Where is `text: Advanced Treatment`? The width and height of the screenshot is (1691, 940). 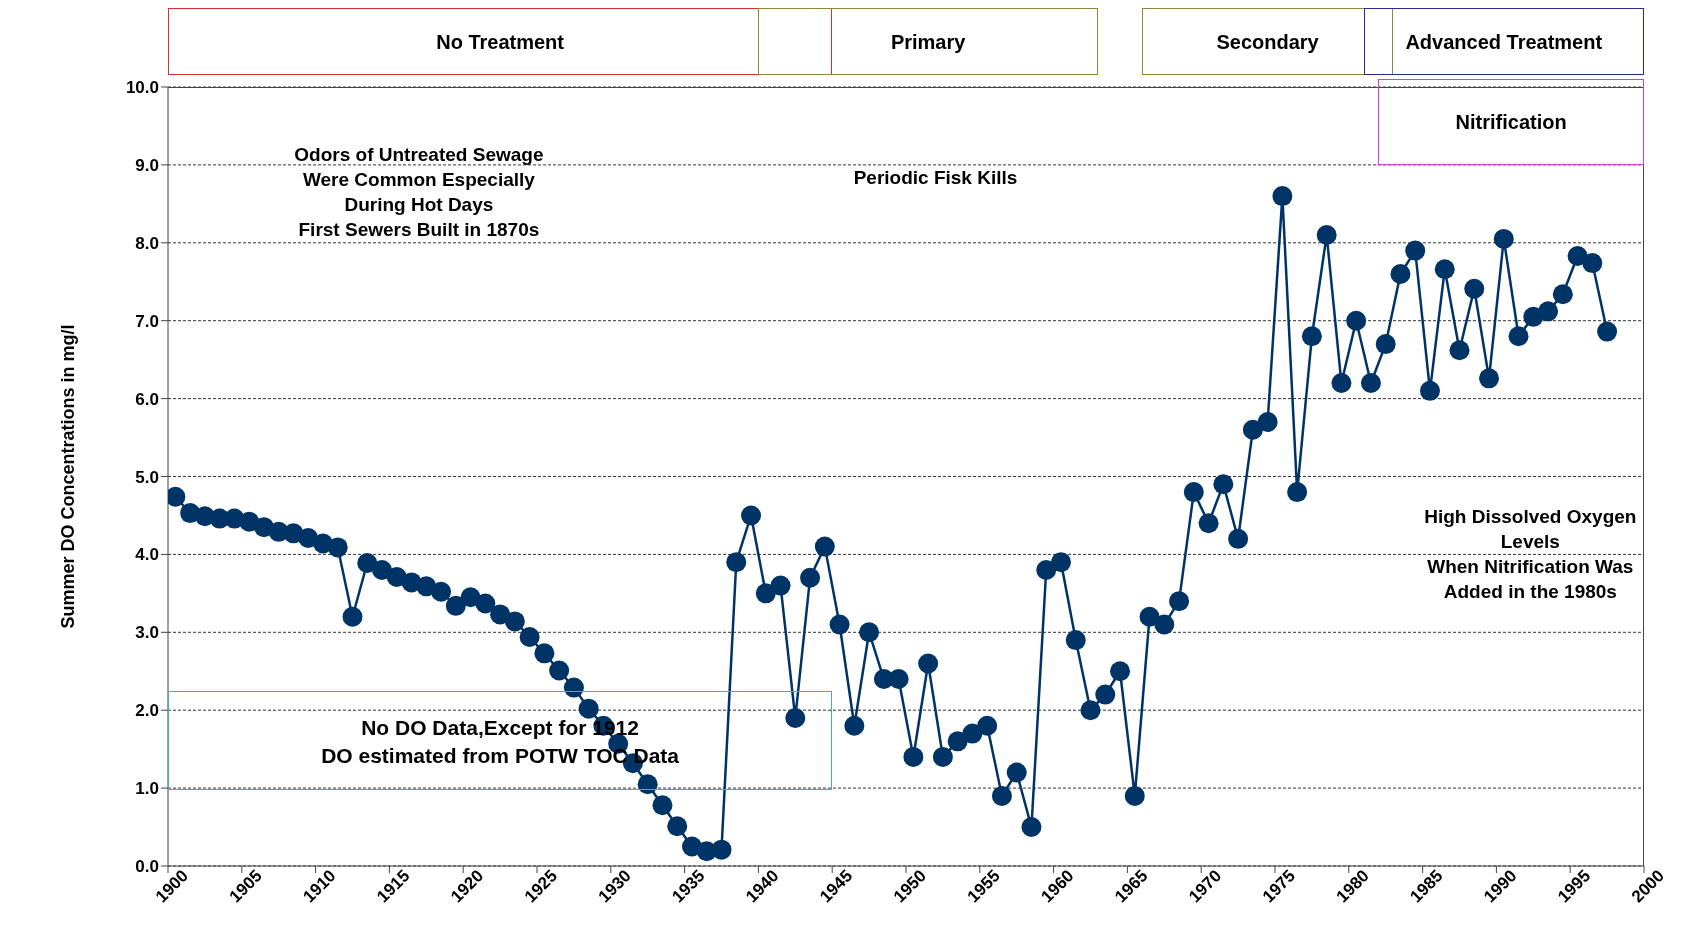
text: Advanced Treatment is located at coordinates (1504, 42).